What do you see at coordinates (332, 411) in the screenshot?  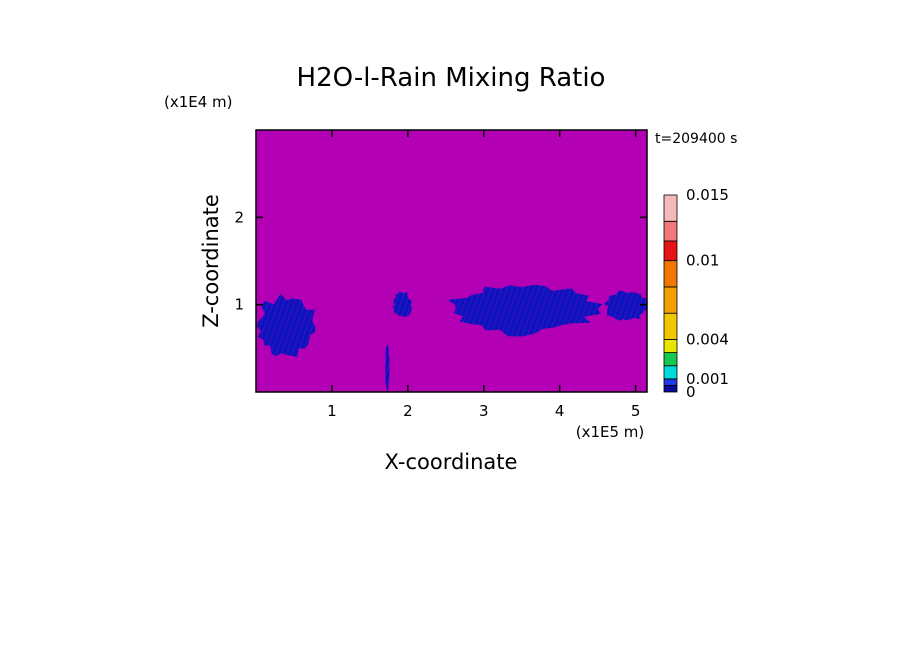 I see `x-tick-label: 1` at bounding box center [332, 411].